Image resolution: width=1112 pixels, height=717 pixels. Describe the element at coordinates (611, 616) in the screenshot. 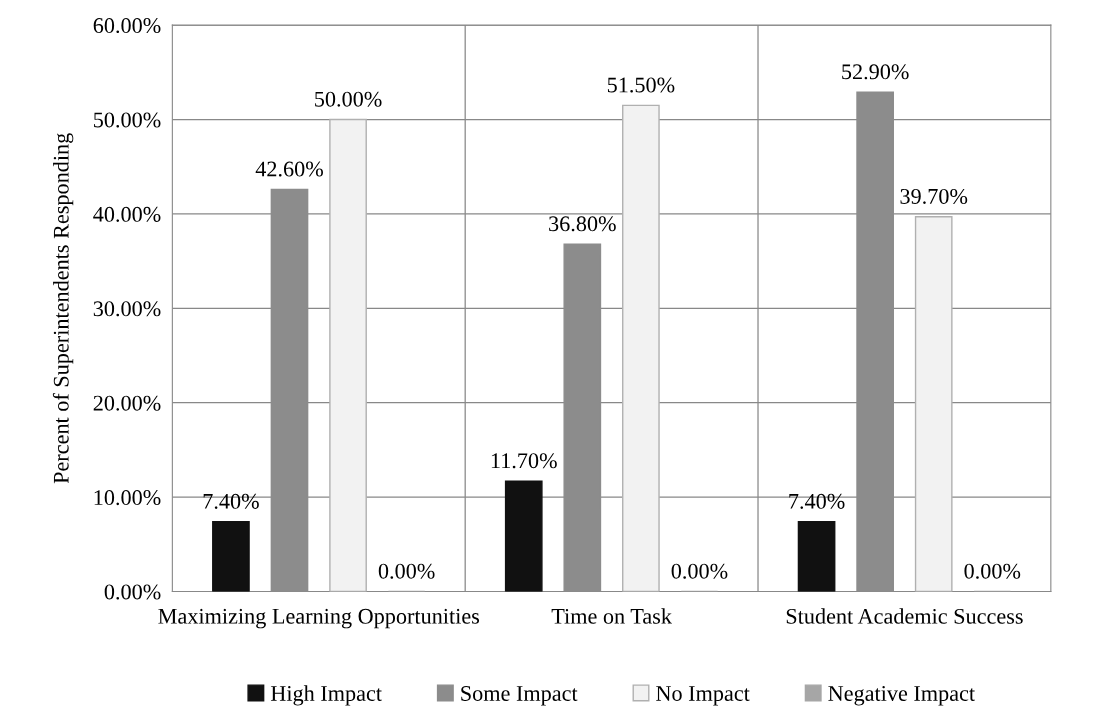

I see `x-tick-label: Time on Task` at that location.